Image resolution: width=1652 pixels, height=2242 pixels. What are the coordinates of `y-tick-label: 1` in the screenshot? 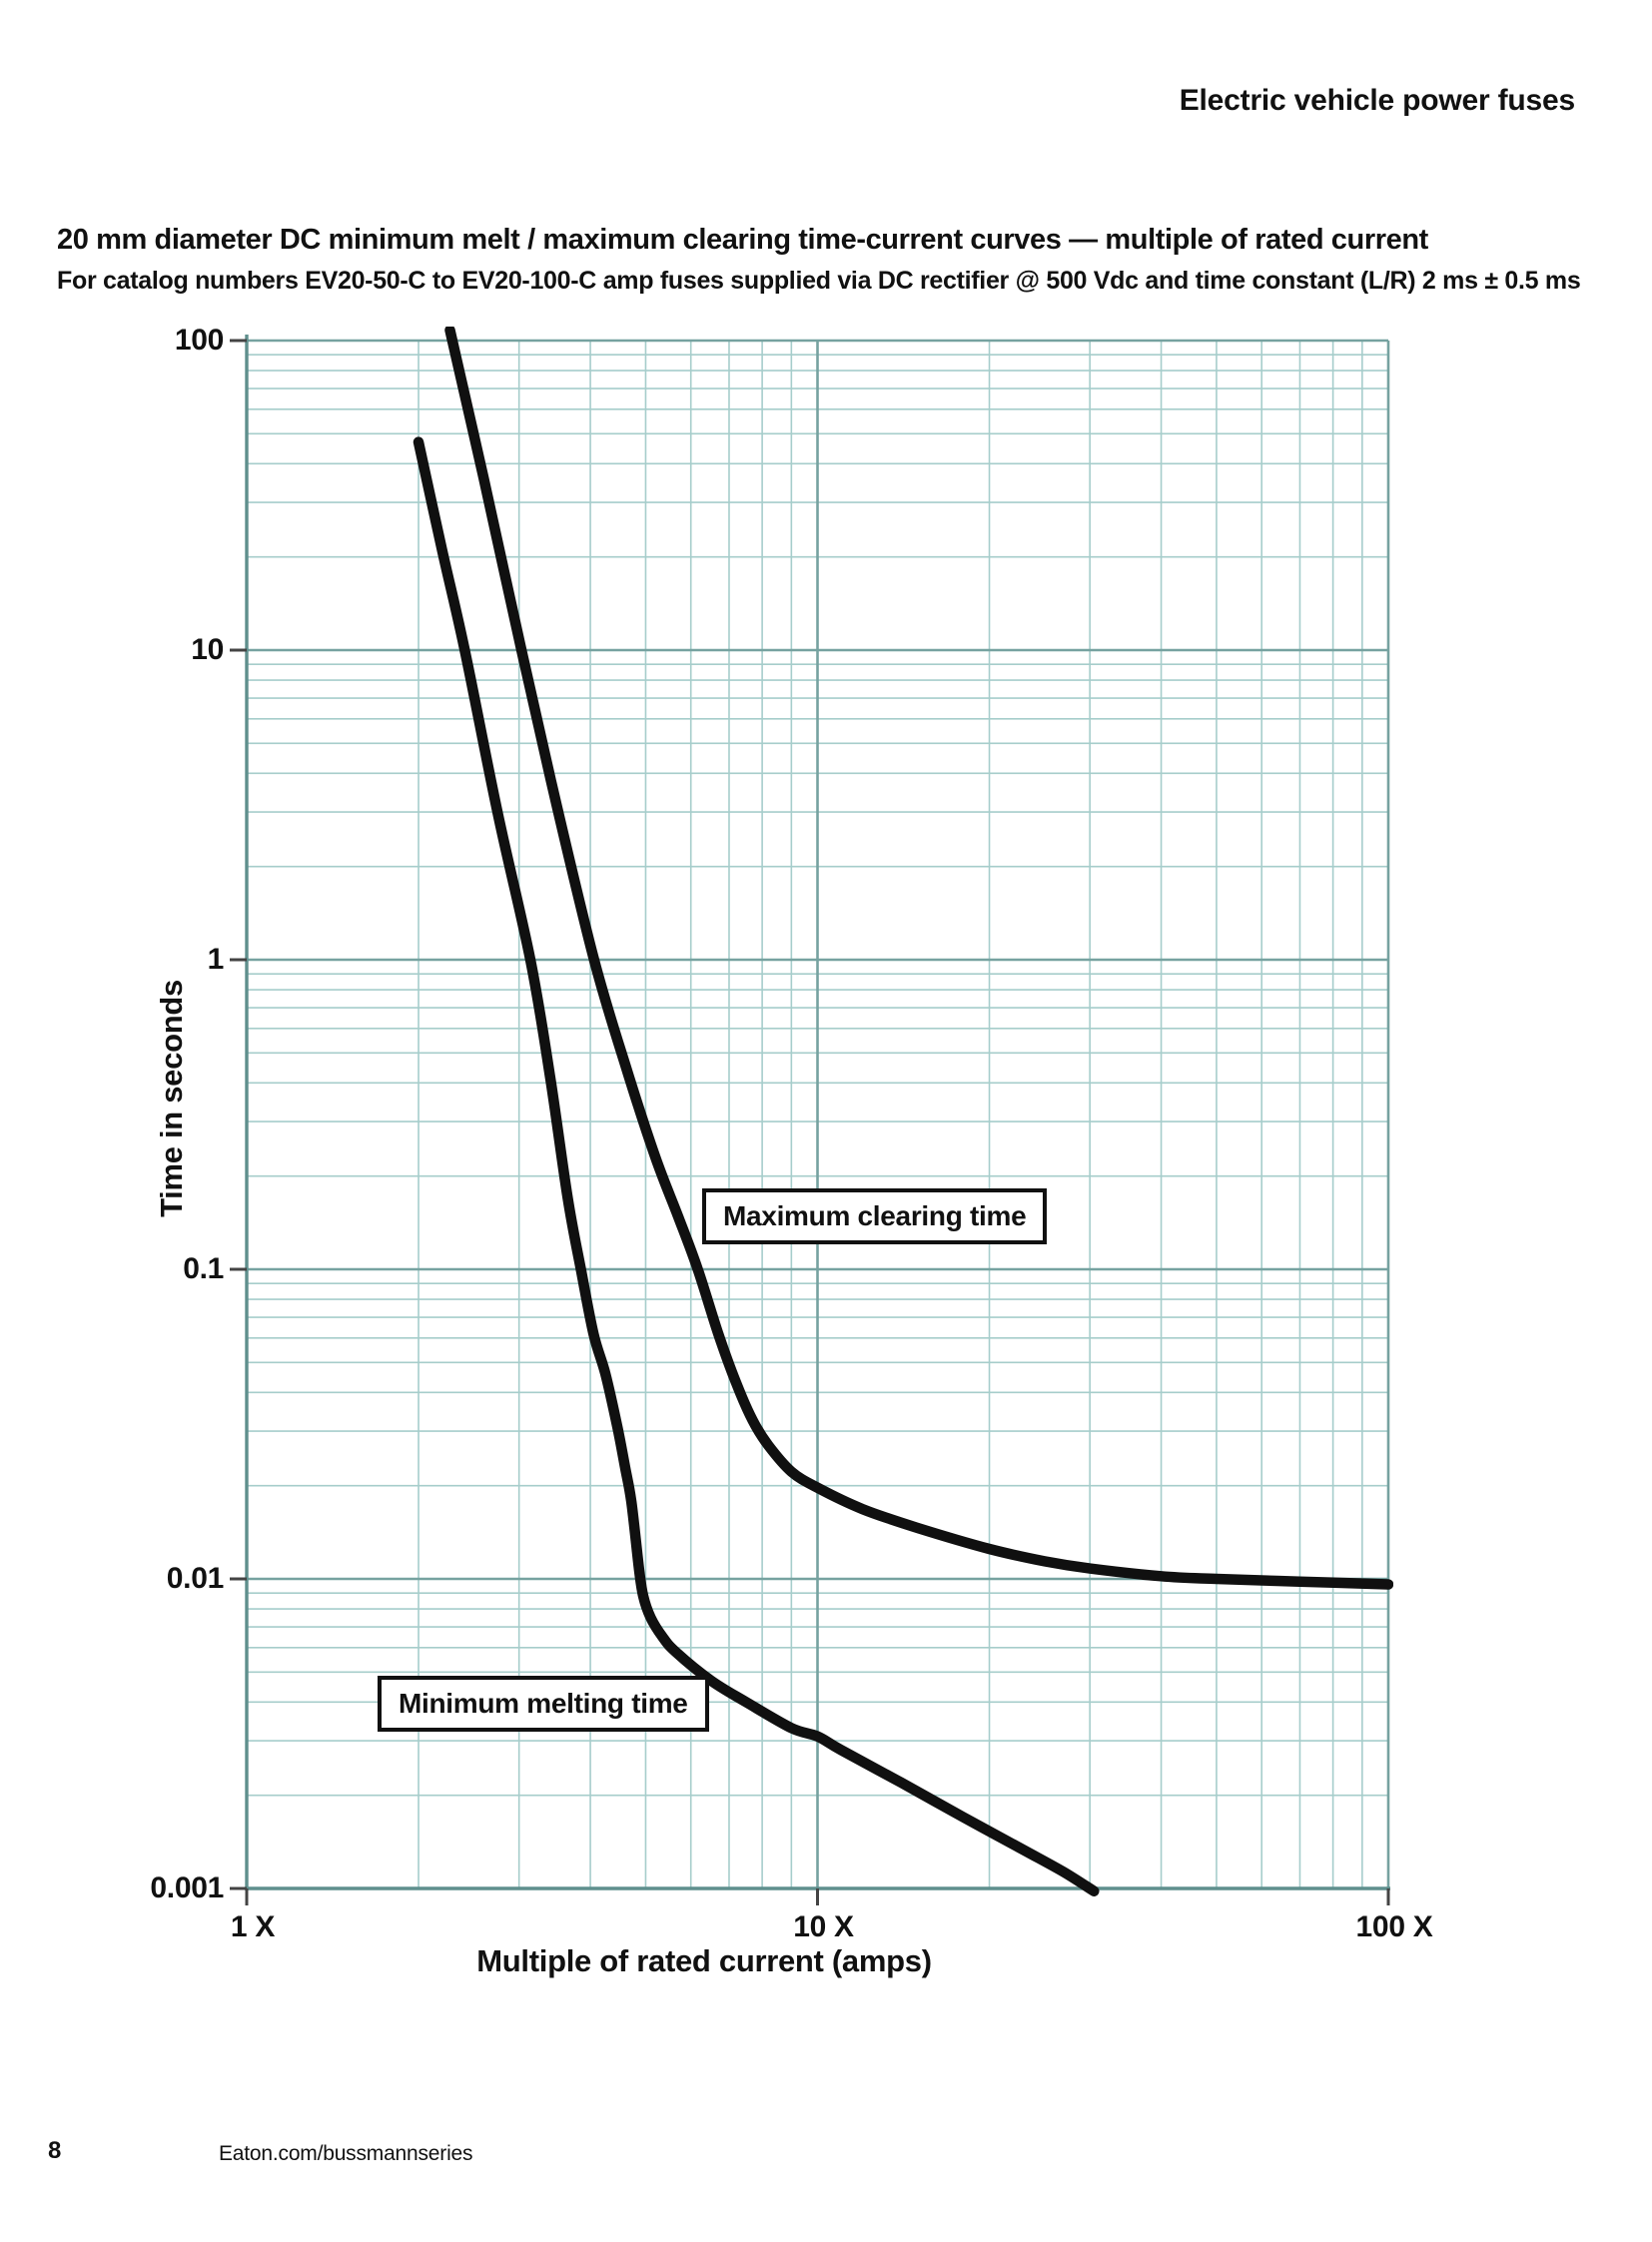 It's located at (216, 959).